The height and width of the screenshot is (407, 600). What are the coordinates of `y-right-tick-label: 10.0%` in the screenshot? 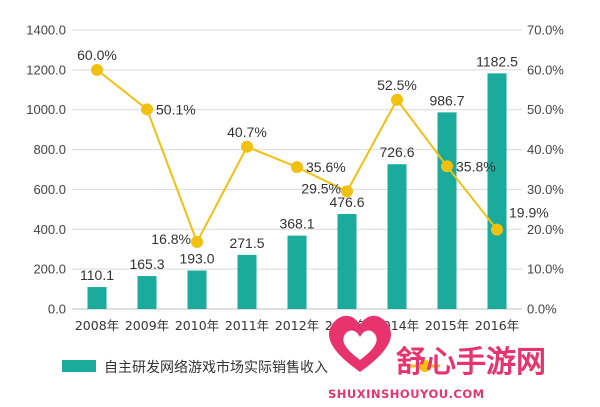 It's located at (545, 269).